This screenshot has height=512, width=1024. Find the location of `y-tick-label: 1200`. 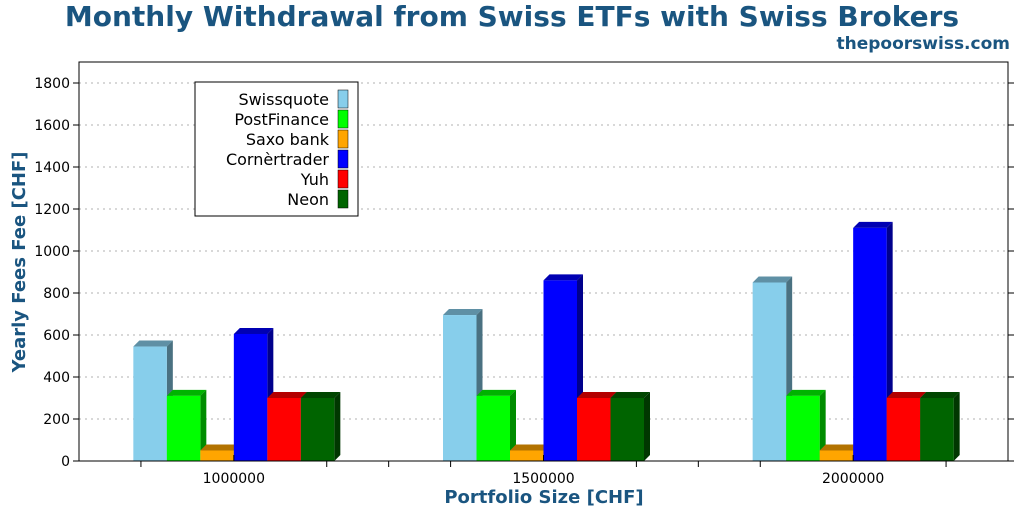

y-tick-label: 1200 is located at coordinates (52, 210).